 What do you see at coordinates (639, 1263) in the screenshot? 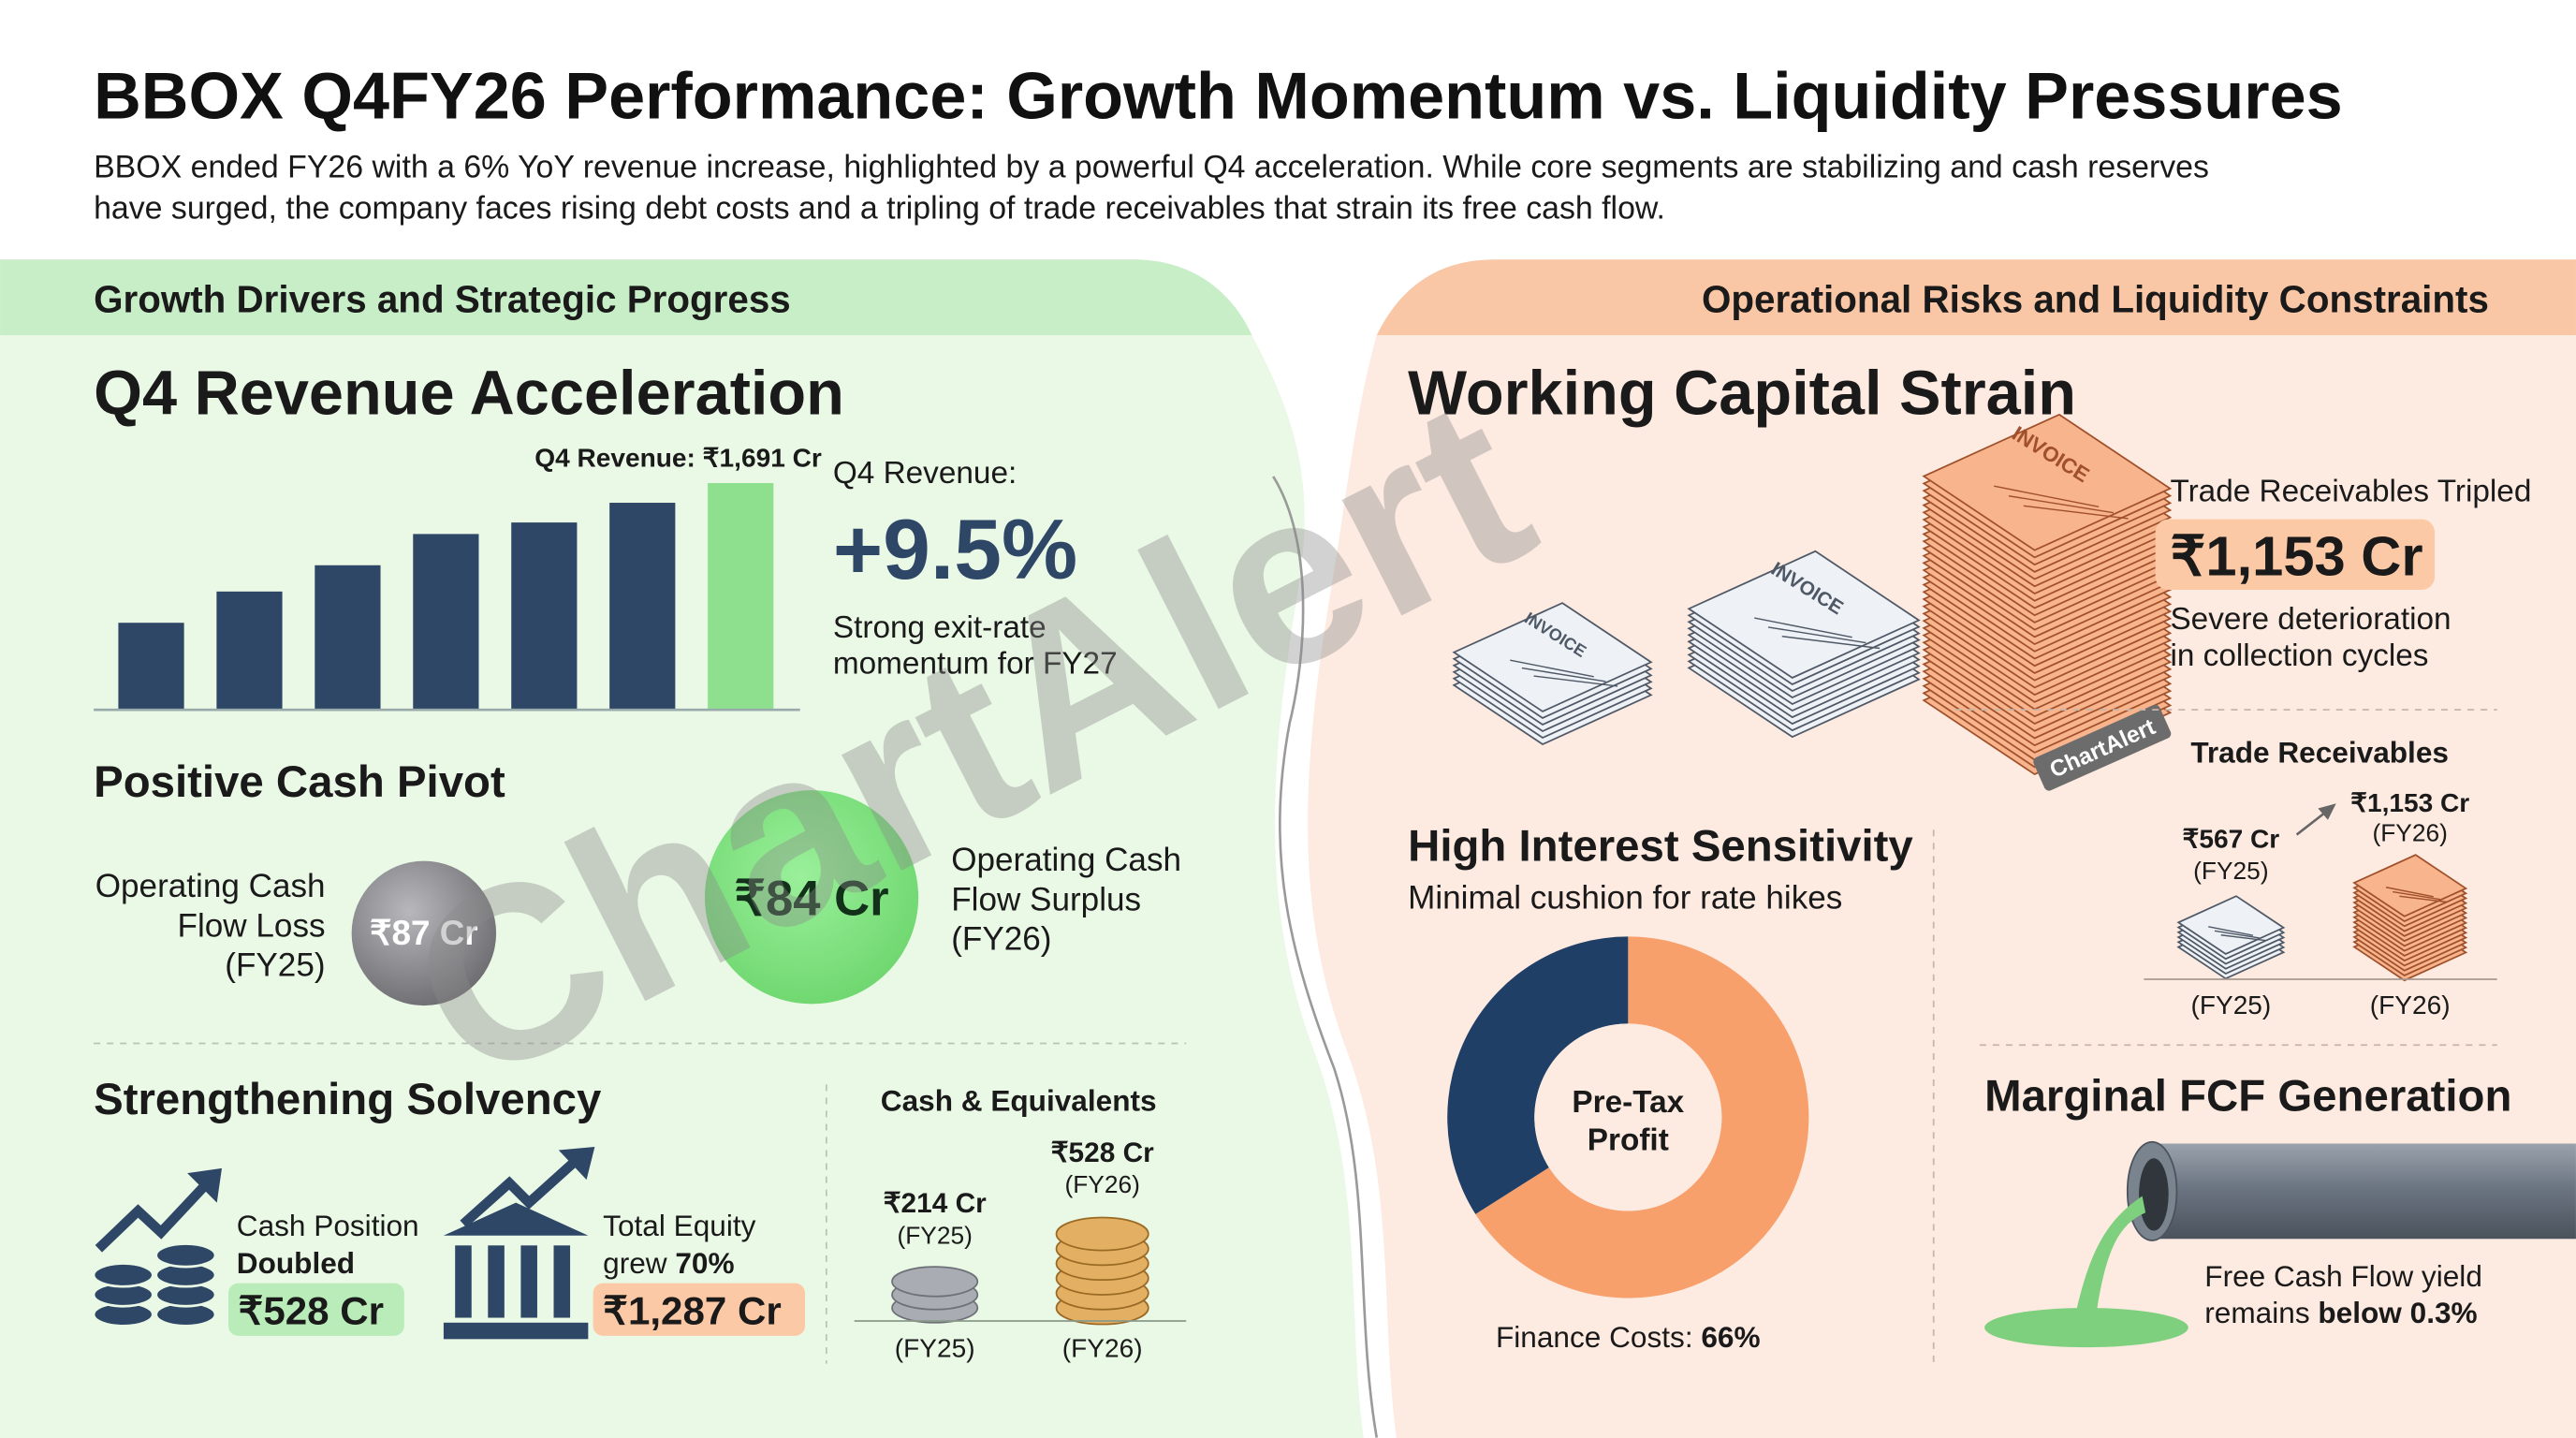
I see `label-part: grew` at bounding box center [639, 1263].